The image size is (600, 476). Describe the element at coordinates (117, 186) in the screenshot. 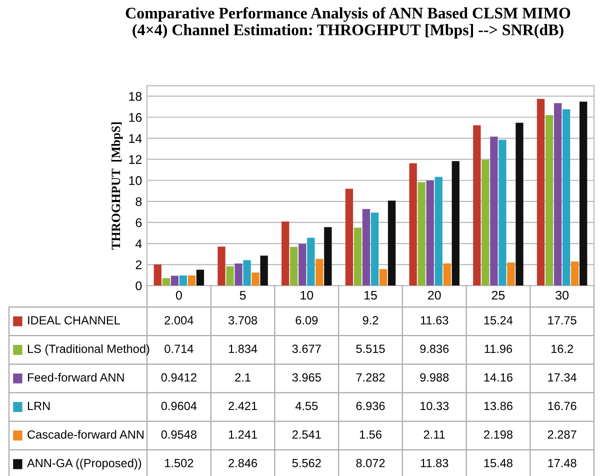

I see `y-axis-title: THROGHPUT [MbpS]` at that location.